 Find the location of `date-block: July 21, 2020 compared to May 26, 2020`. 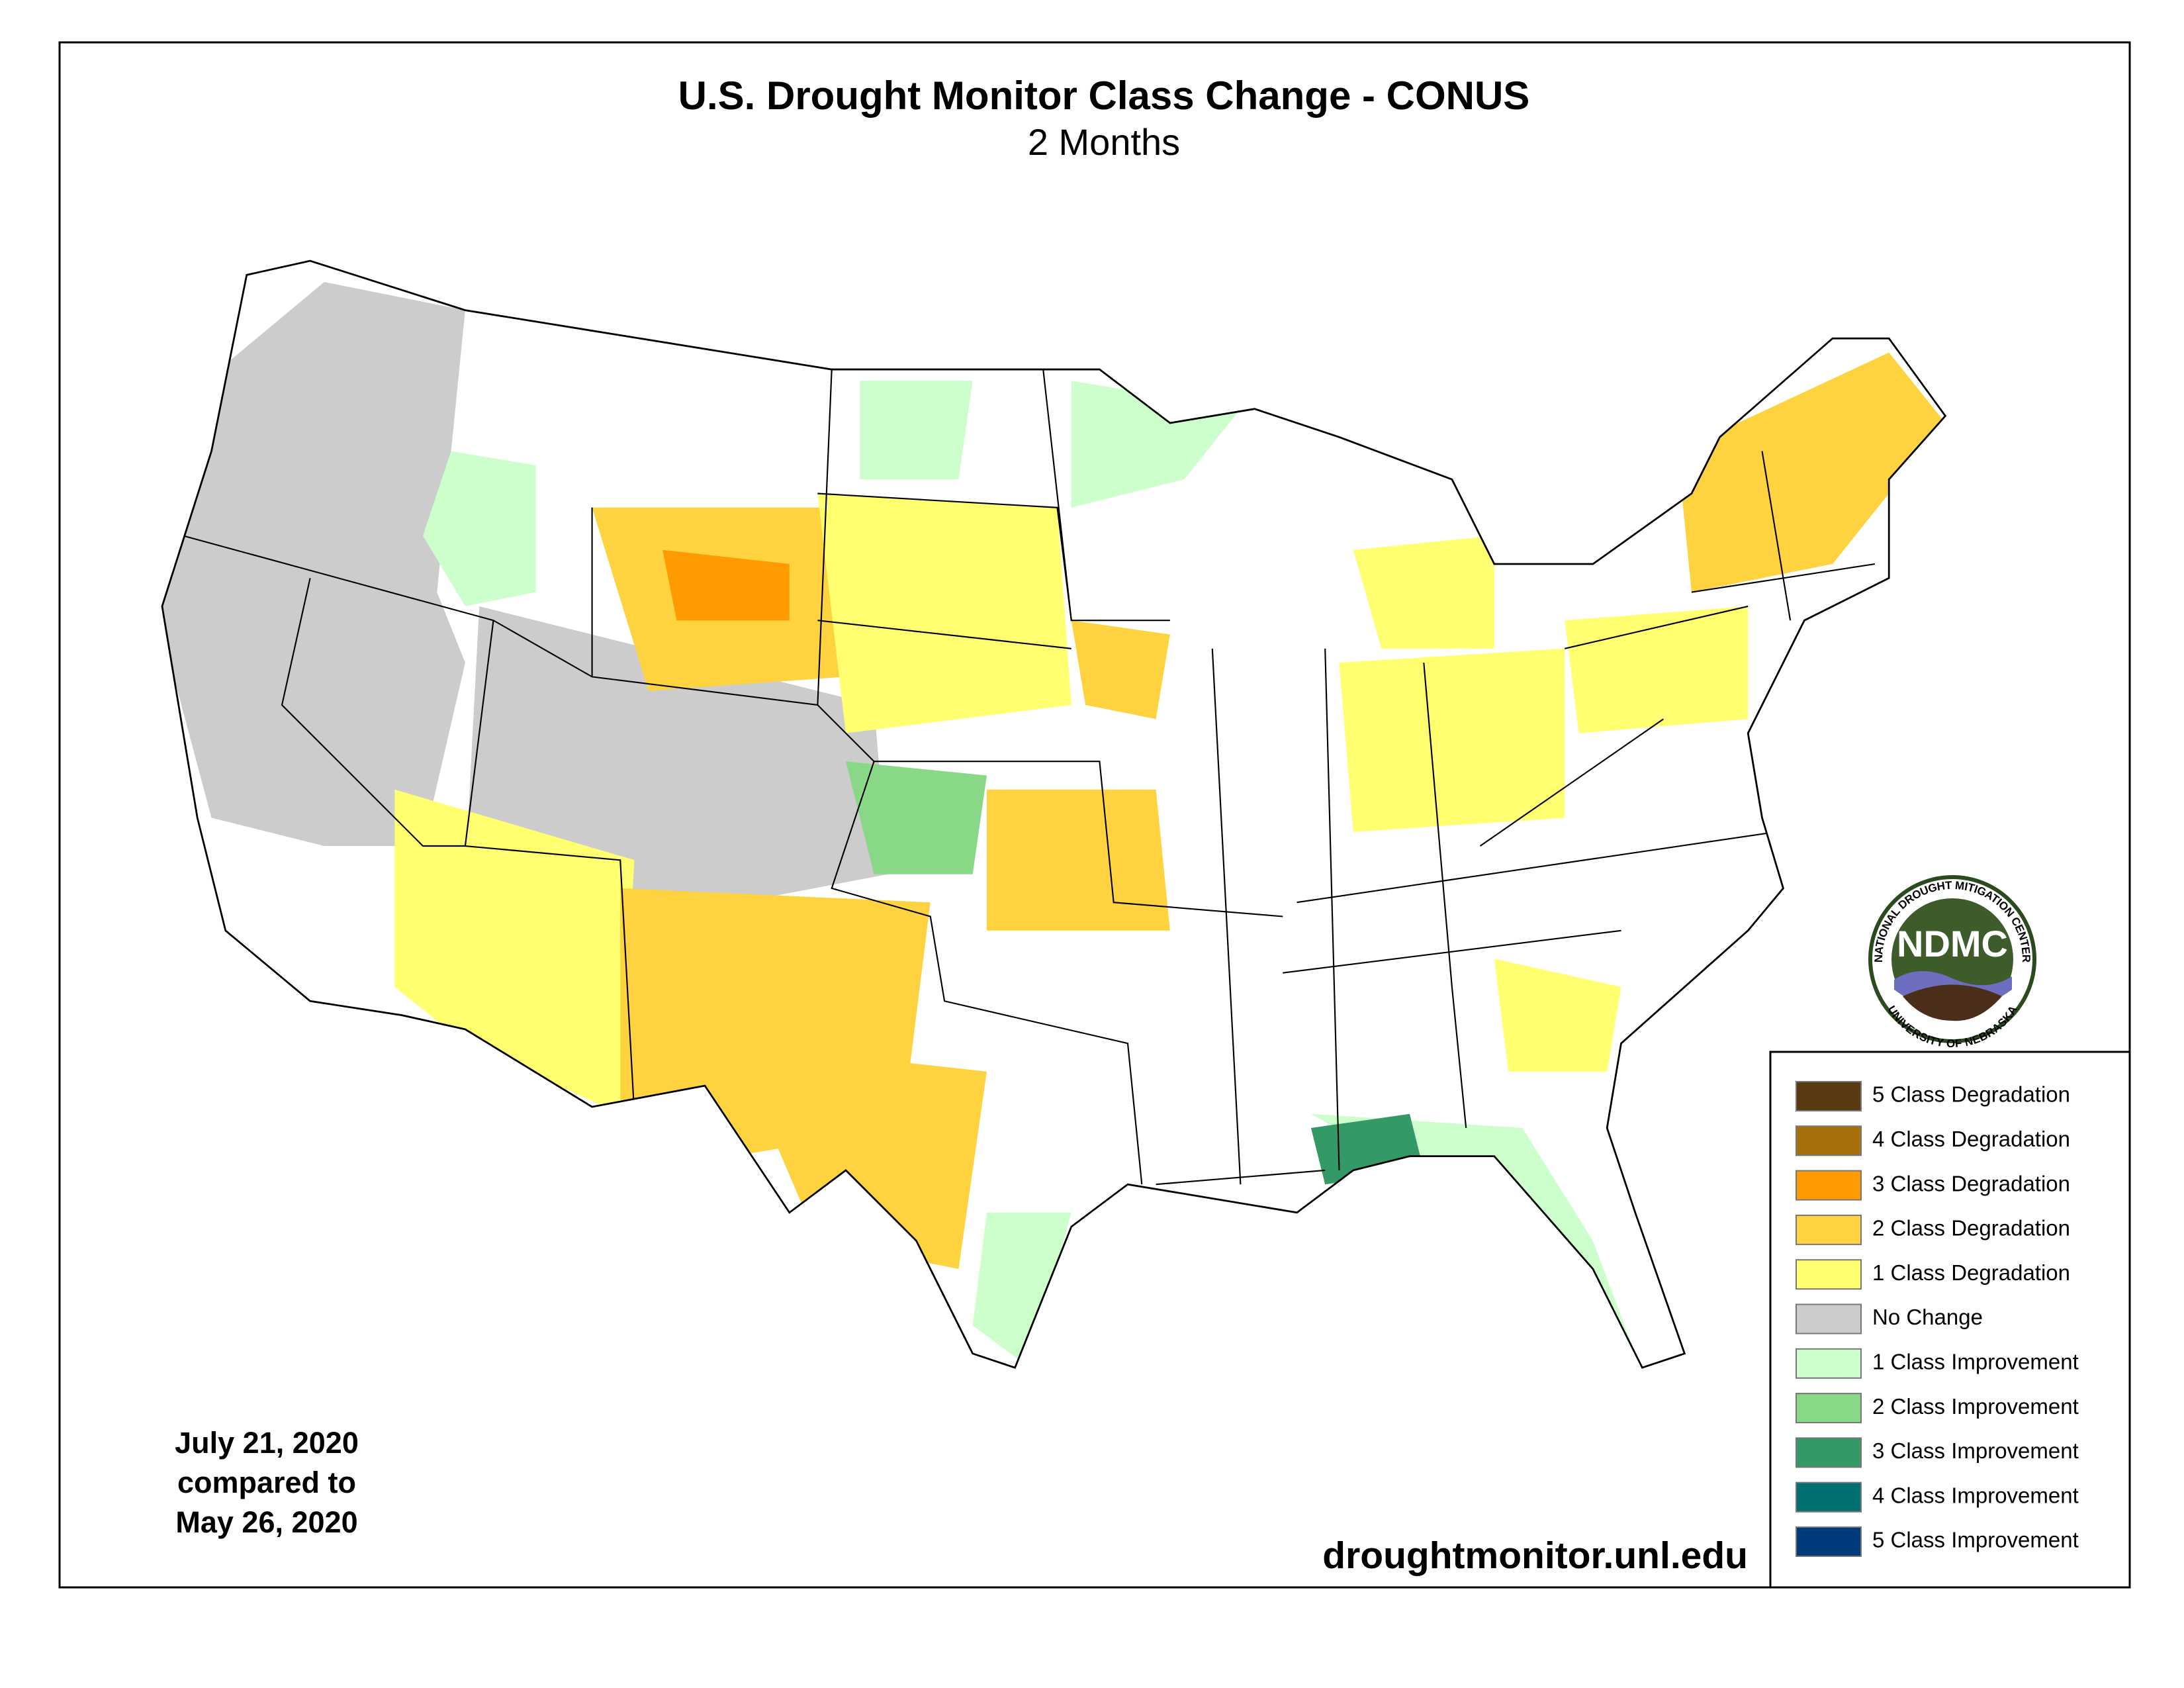

date-block: July 21, 2020 compared to May 26, 2020 is located at coordinates (267, 1482).